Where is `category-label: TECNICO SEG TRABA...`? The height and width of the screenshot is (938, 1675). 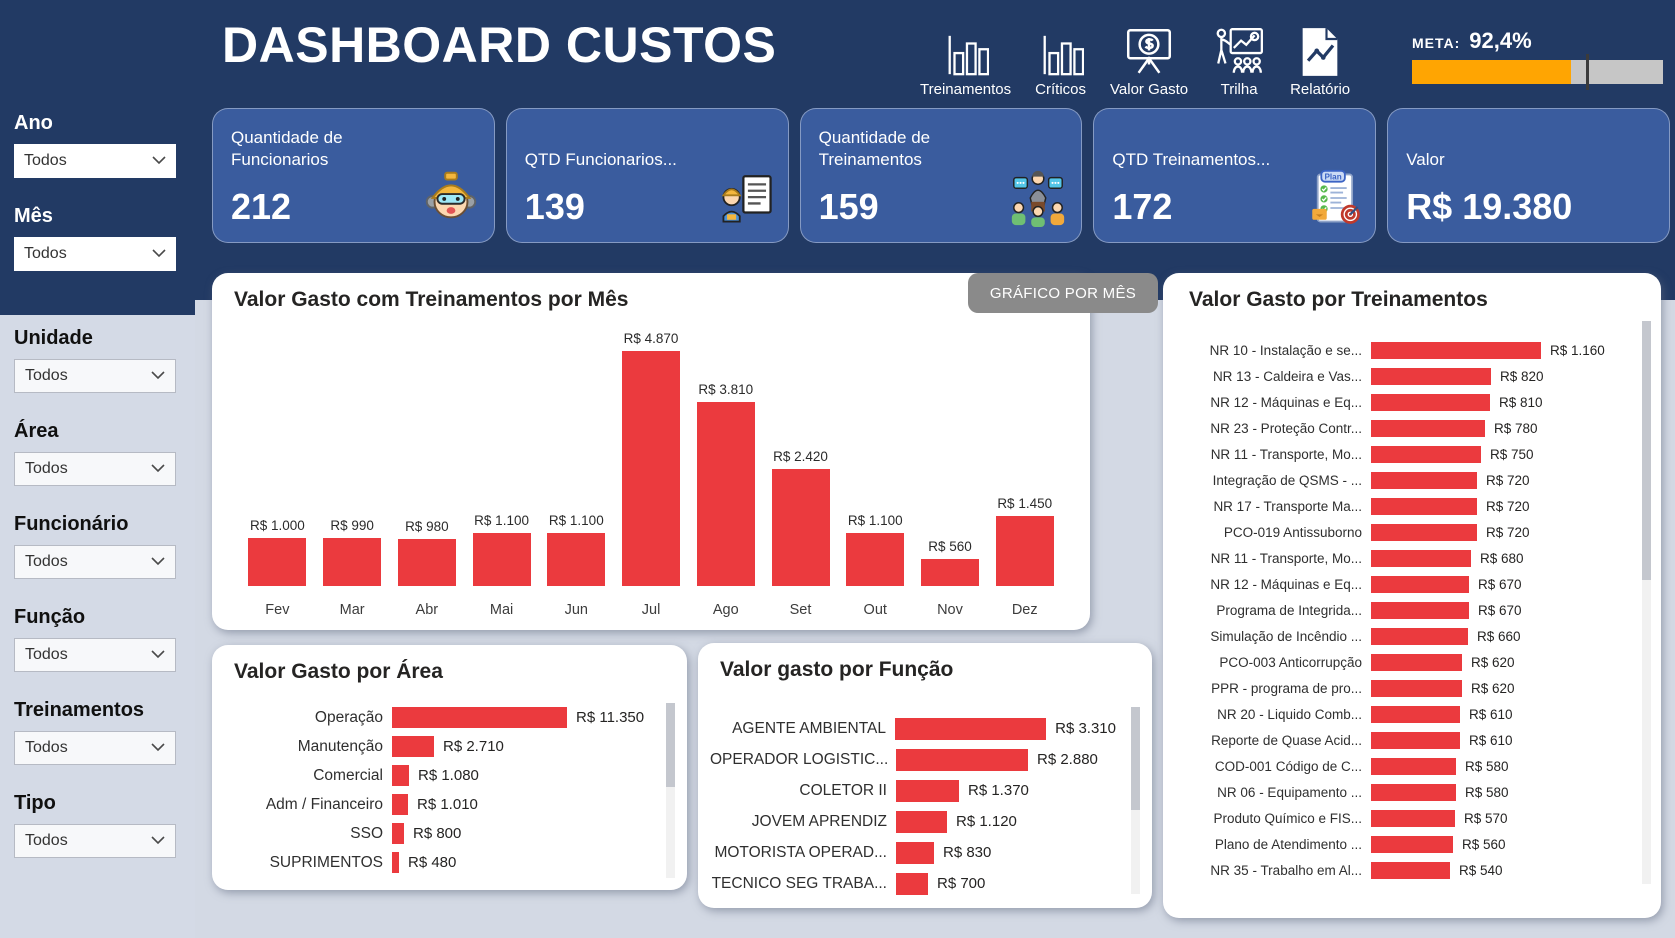 category-label: TECNICO SEG TRABA... is located at coordinates (799, 883).